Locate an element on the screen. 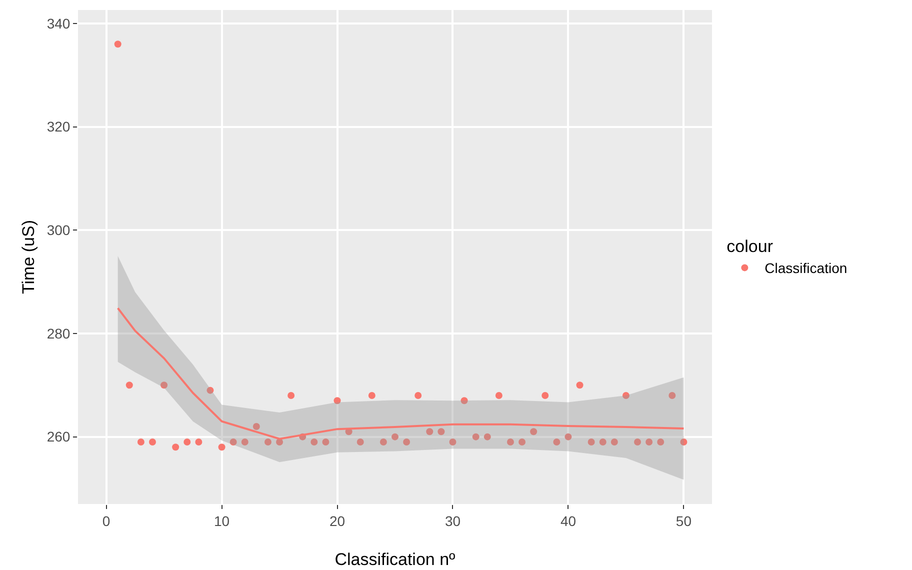  y-tick-label: 300 is located at coordinates (58, 230).